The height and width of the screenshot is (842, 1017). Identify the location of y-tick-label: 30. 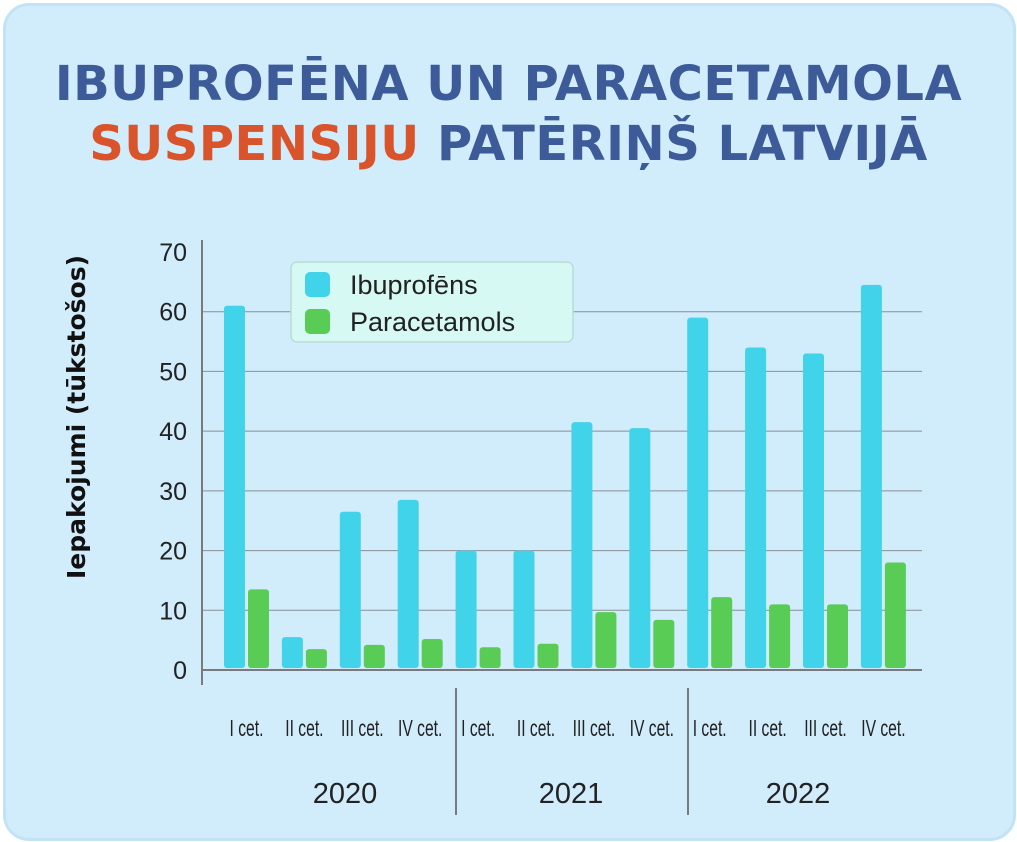
(173, 492).